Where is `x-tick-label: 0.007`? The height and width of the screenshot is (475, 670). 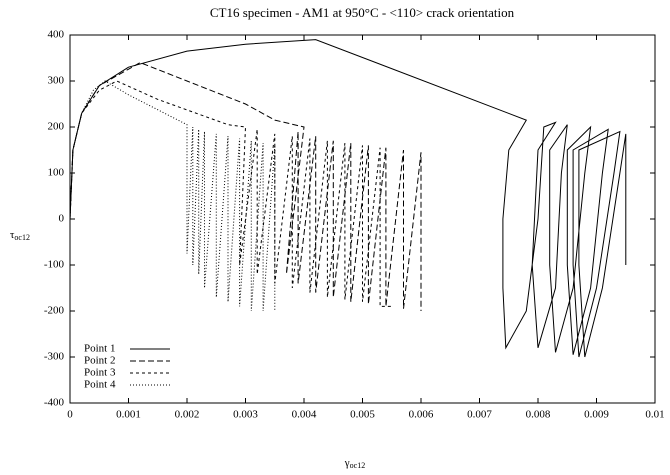 x-tick-label: 0.007 is located at coordinates (479, 415).